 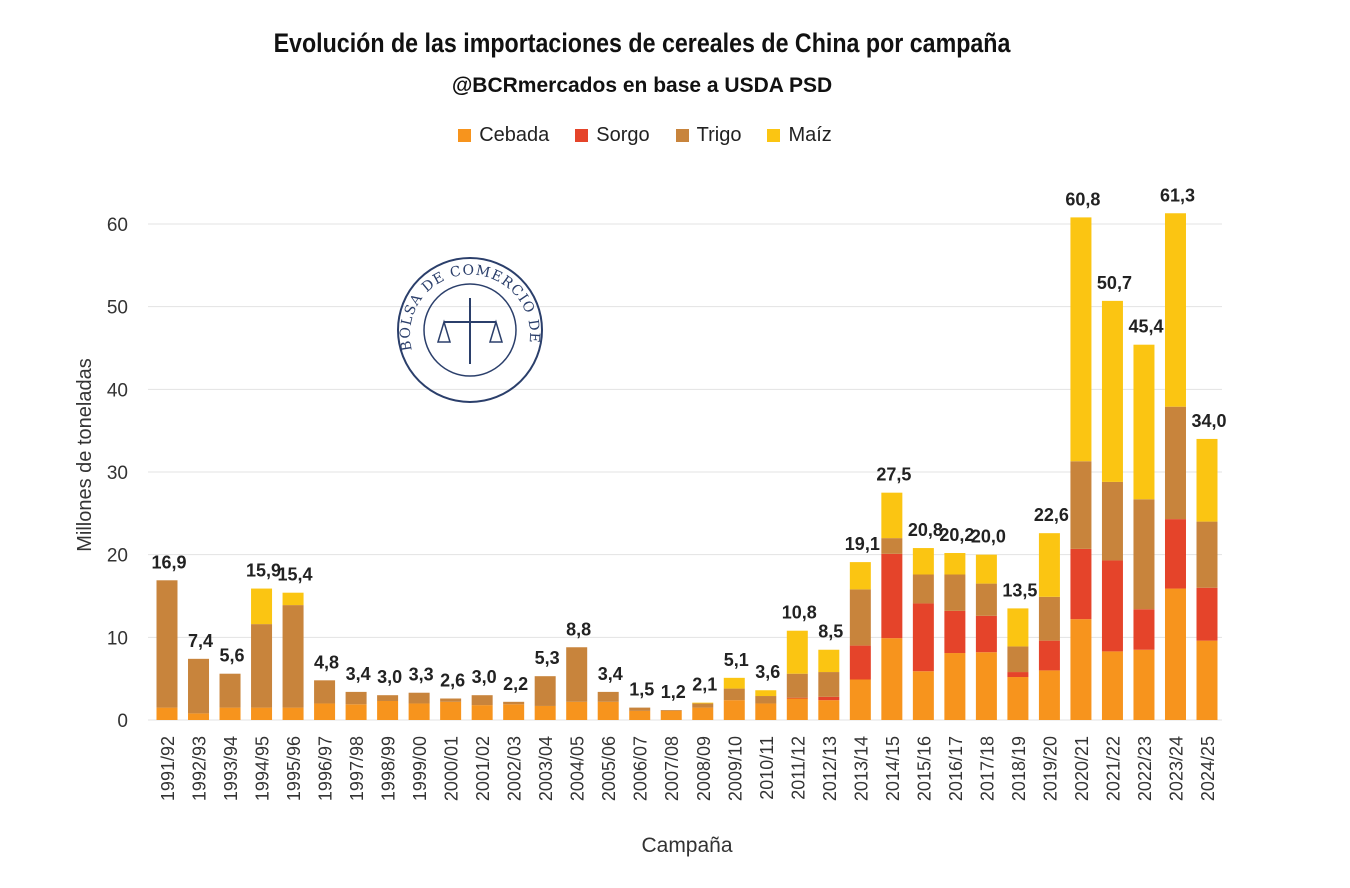 I want to click on y-tick-label: 60, so click(x=117, y=225).